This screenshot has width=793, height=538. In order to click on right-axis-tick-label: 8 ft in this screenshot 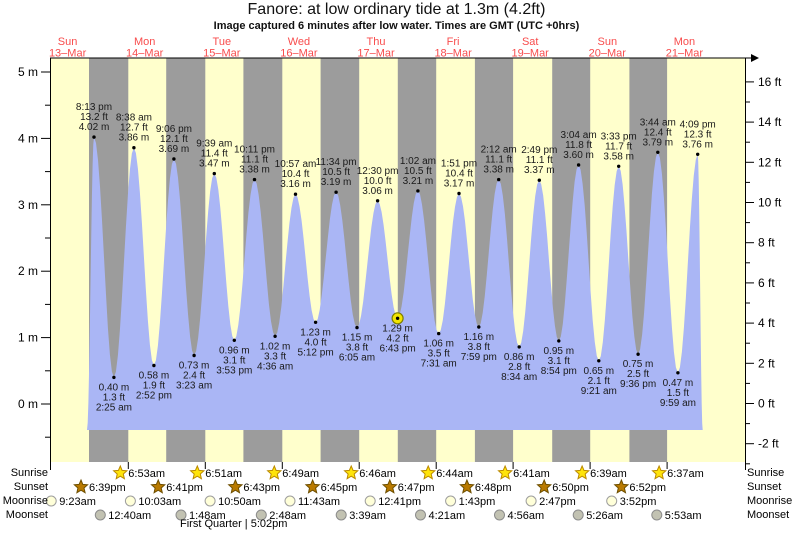, I will do `click(766, 243)`.